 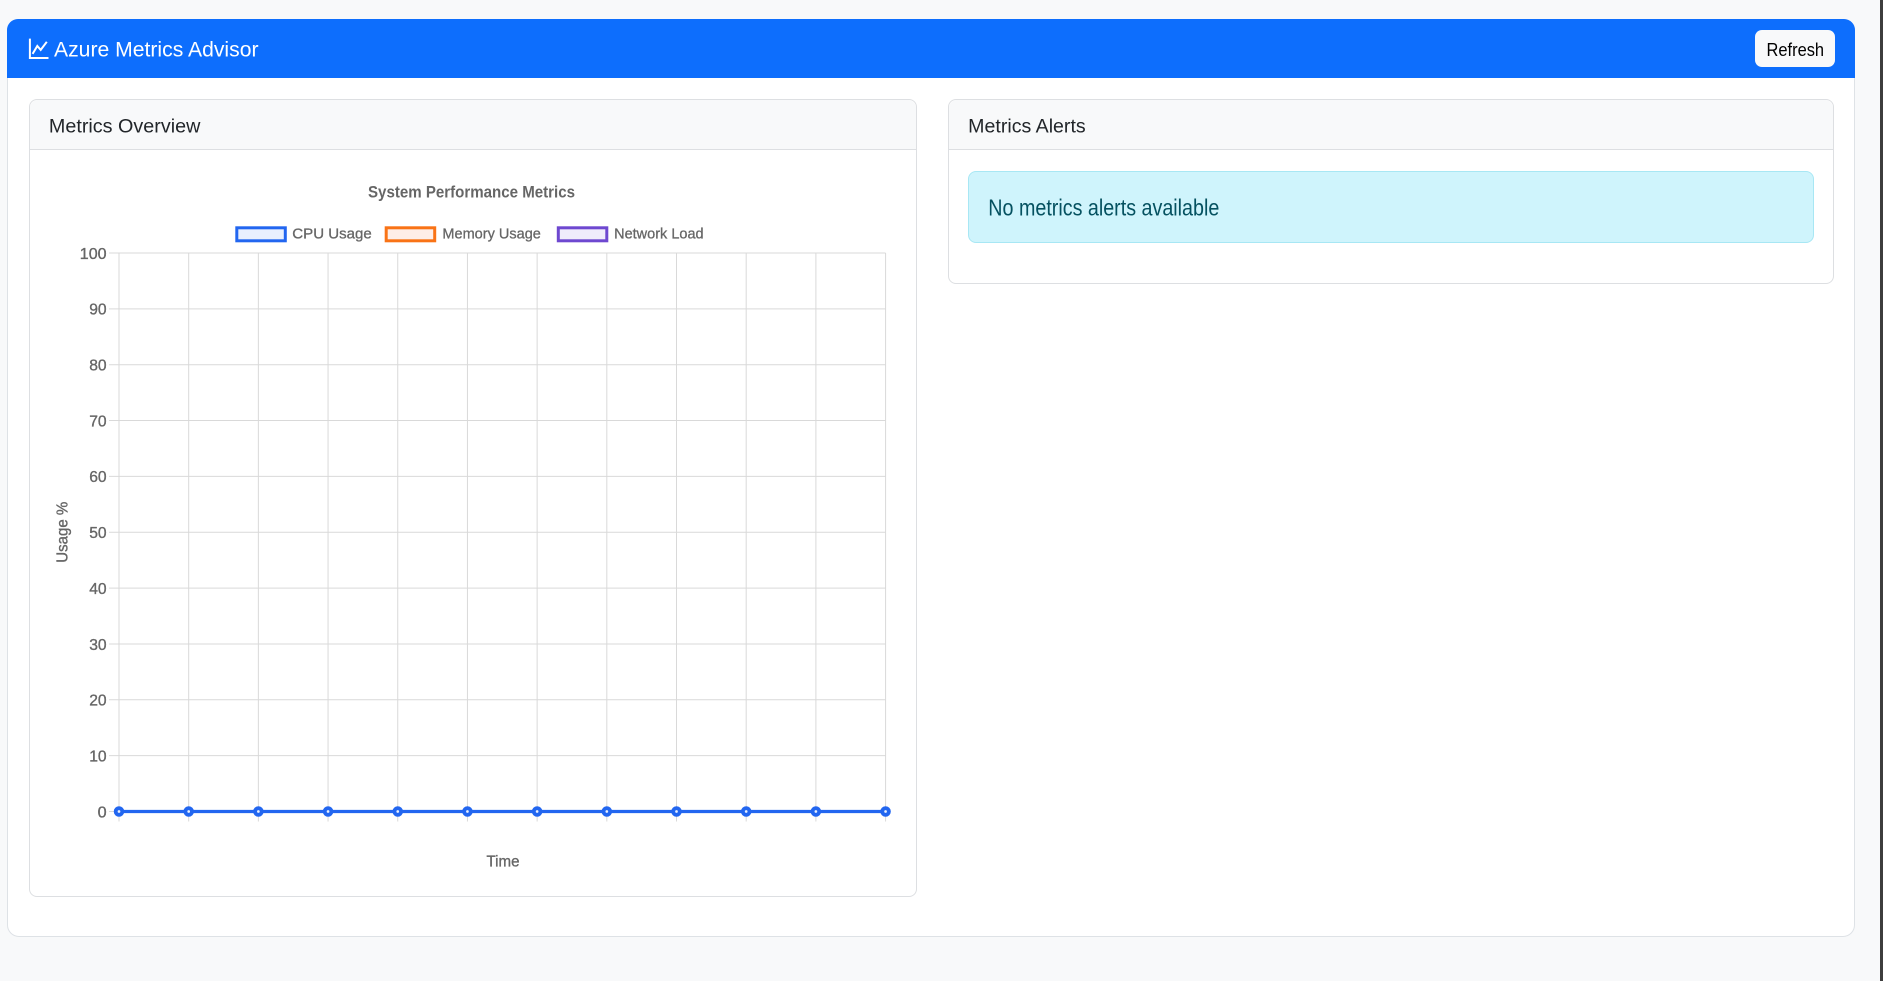 What do you see at coordinates (491, 233) in the screenshot?
I see `svg-text: Memory Usage` at bounding box center [491, 233].